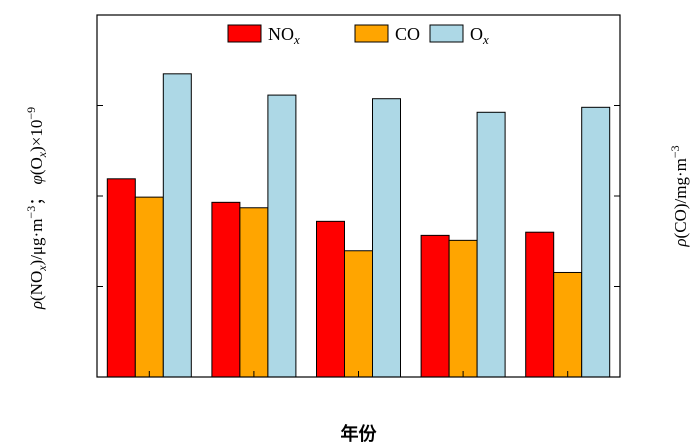 Image resolution: width=700 pixels, height=446 pixels. I want to click on bar-ox-2021, so click(596, 242).